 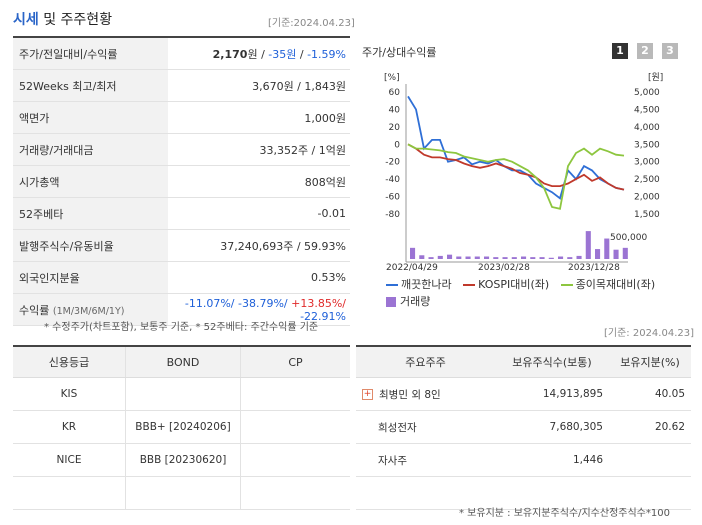 What do you see at coordinates (316, 303) in the screenshot?
I see `return-6m: +13.85%/` at bounding box center [316, 303].